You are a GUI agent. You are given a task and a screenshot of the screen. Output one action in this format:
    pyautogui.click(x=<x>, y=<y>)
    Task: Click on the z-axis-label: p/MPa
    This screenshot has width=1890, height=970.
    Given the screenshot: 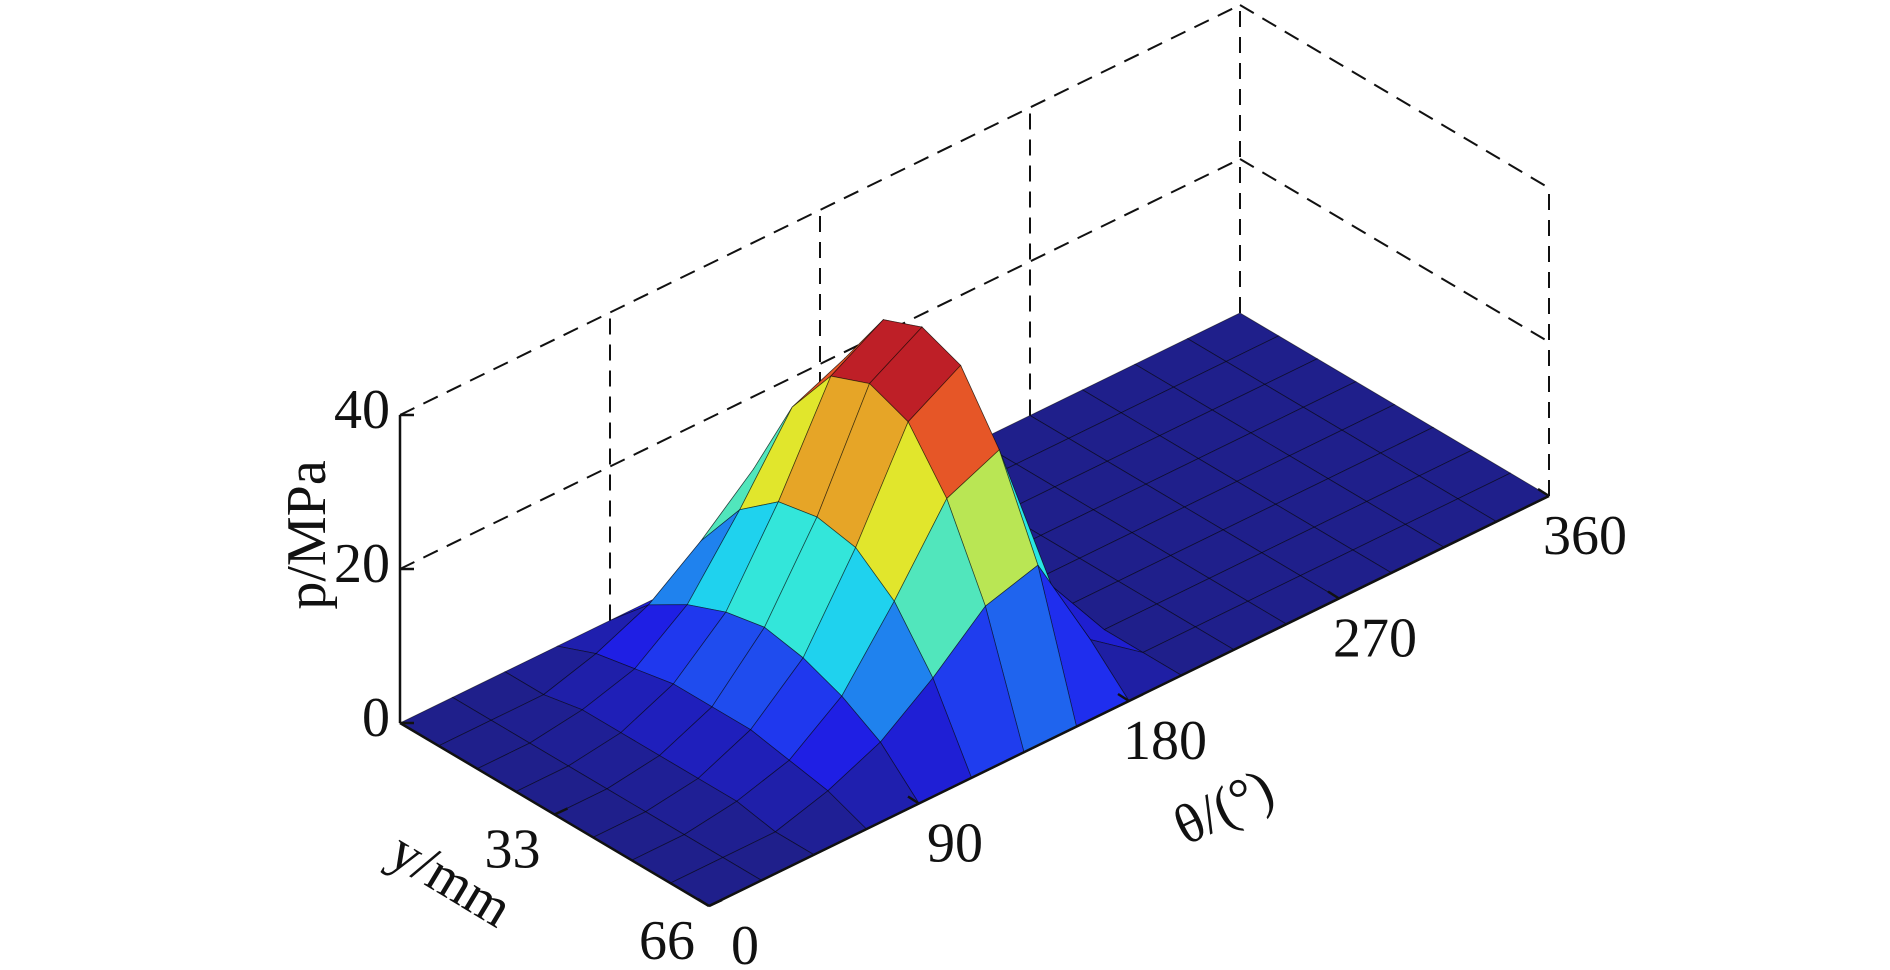 What is the action you would take?
    pyautogui.click(x=307, y=534)
    